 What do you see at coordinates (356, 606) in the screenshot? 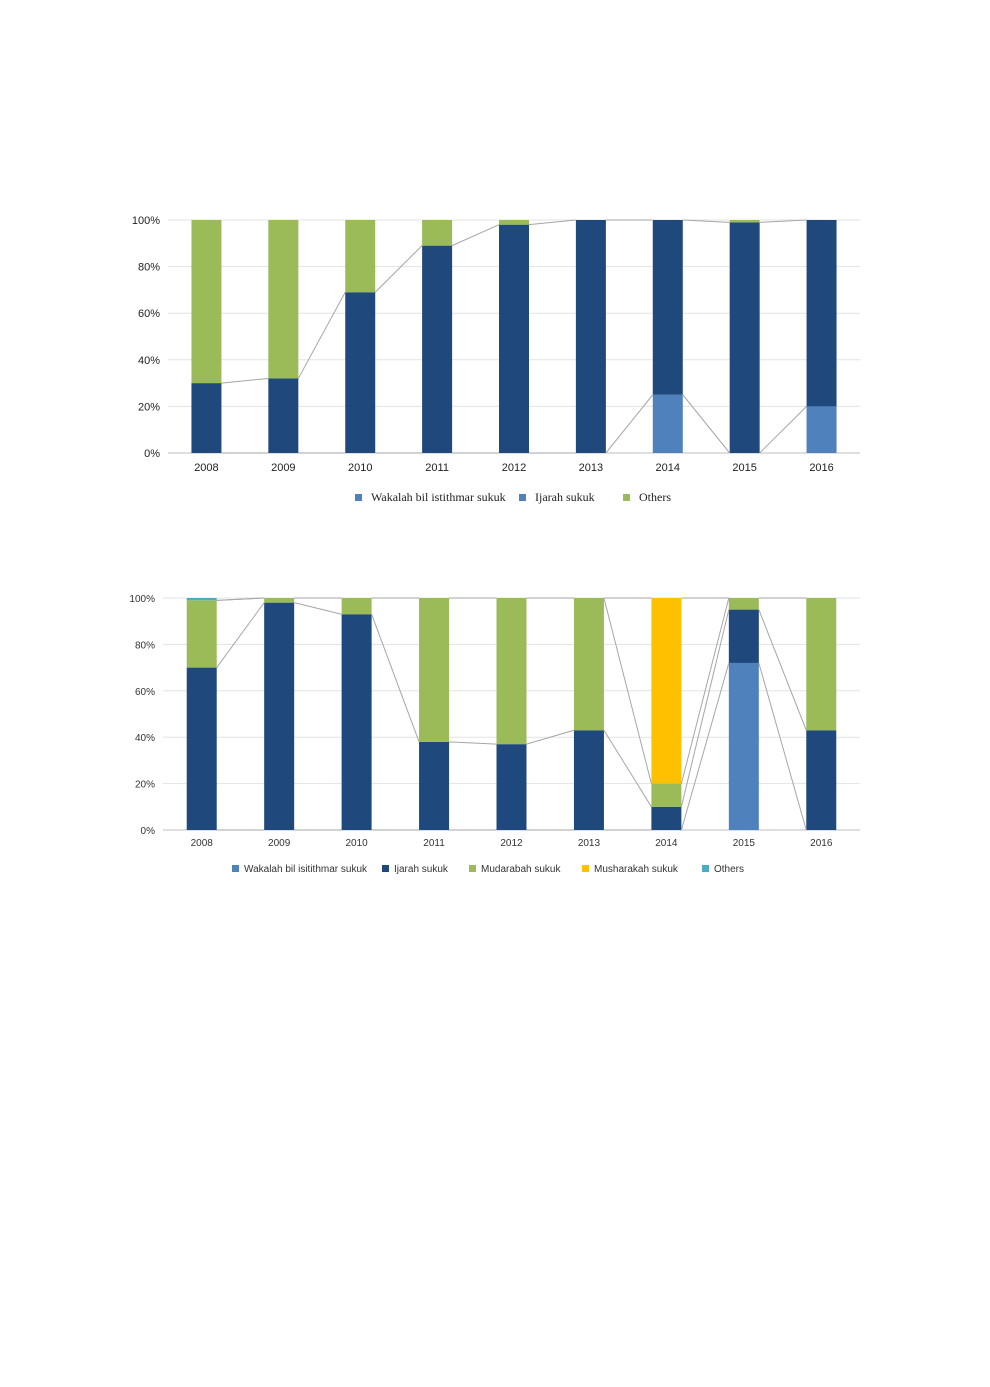
I see `bar-mudarabah-sukuk-2010` at bounding box center [356, 606].